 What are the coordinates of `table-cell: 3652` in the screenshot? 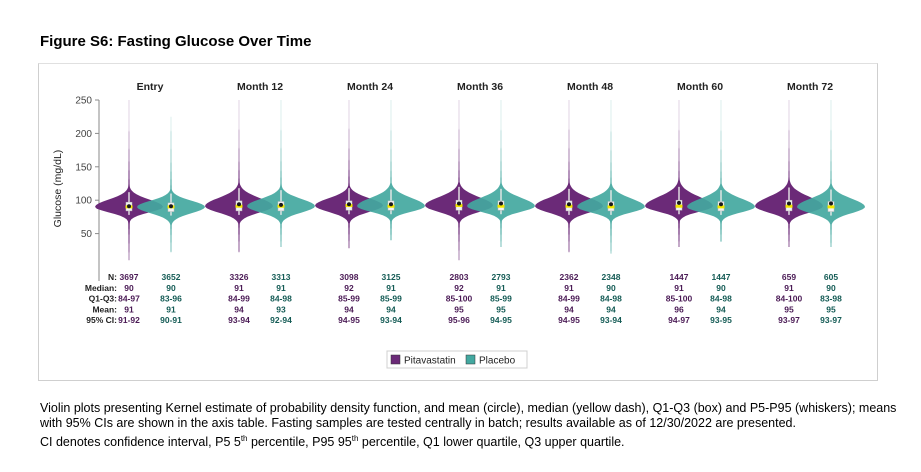 It's located at (171, 277).